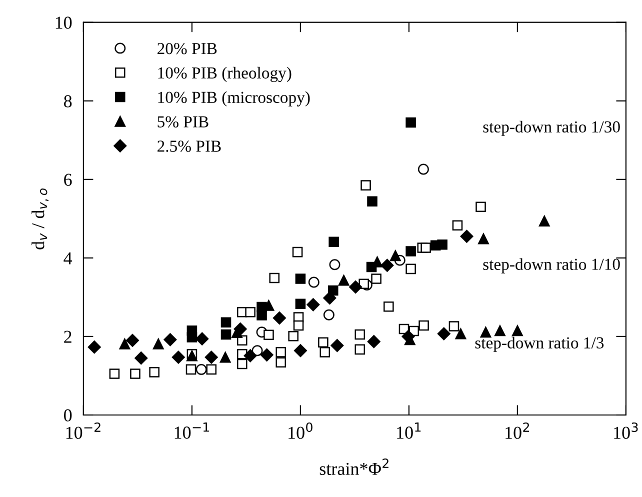 Image resolution: width=642 pixels, height=497 pixels. I want to click on x-axis-title: strain*Φ$^{2}$, so click(354, 466).